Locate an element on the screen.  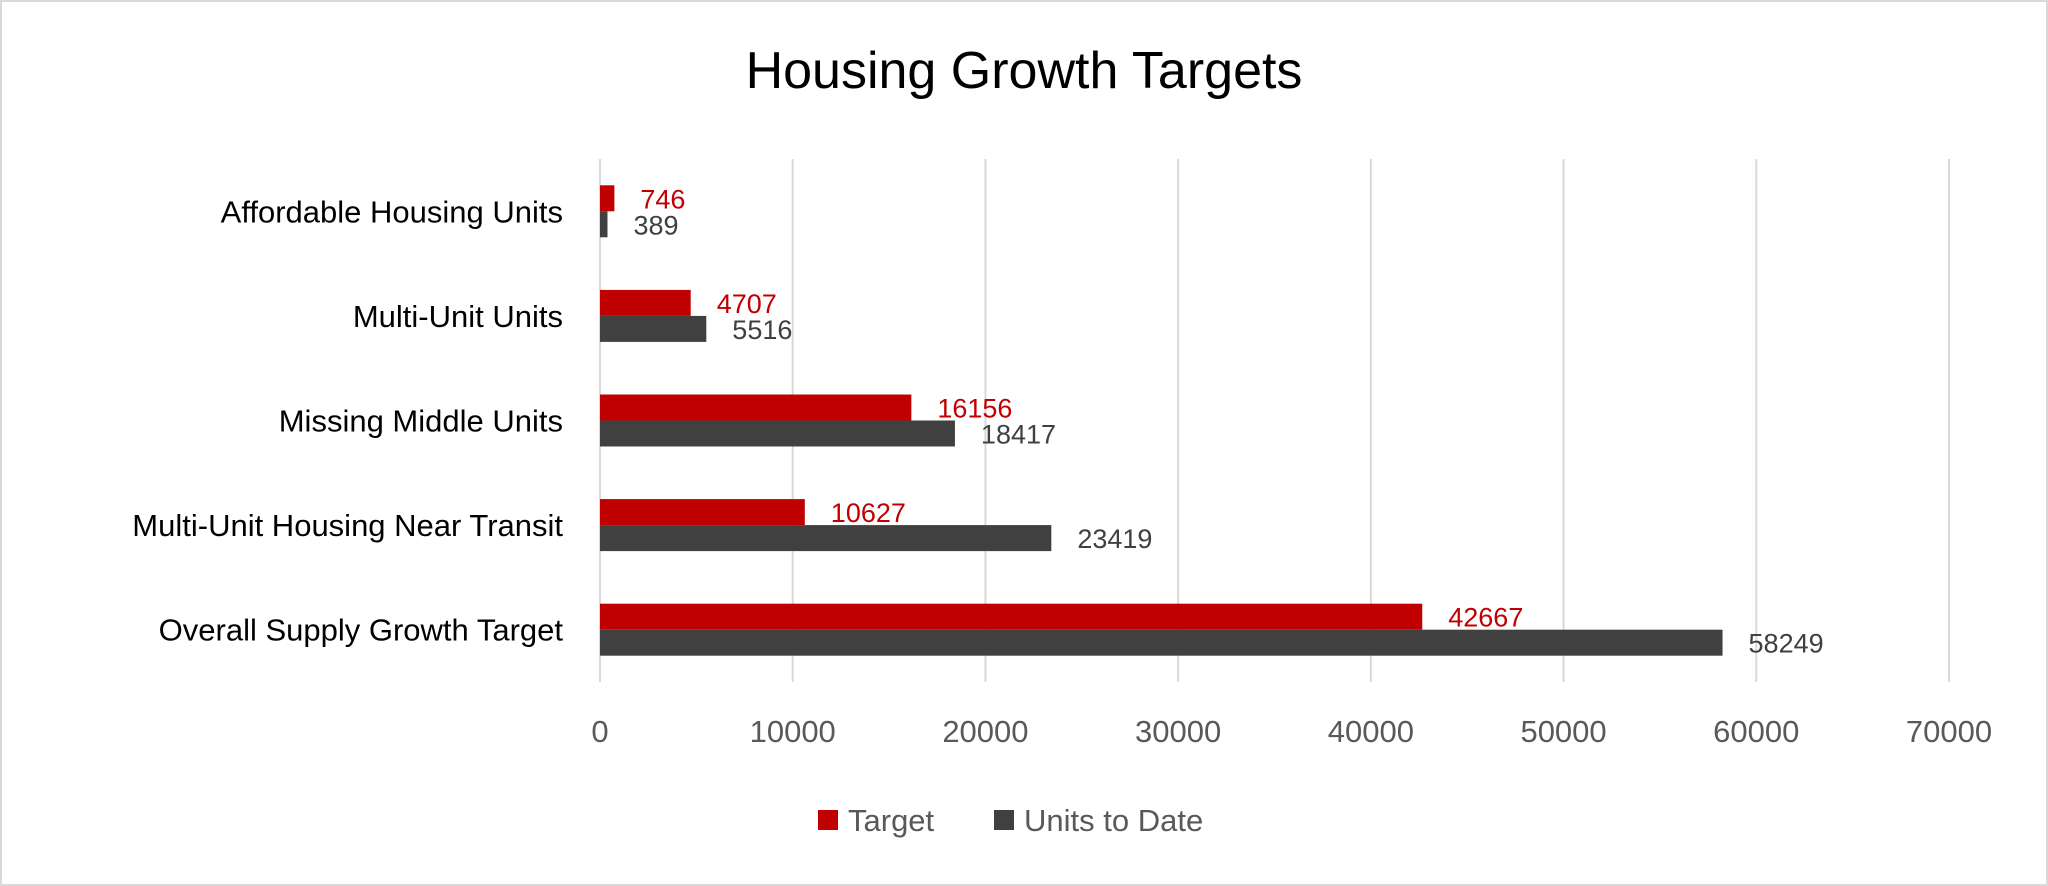
data-label: 58249 is located at coordinates (1786, 644).